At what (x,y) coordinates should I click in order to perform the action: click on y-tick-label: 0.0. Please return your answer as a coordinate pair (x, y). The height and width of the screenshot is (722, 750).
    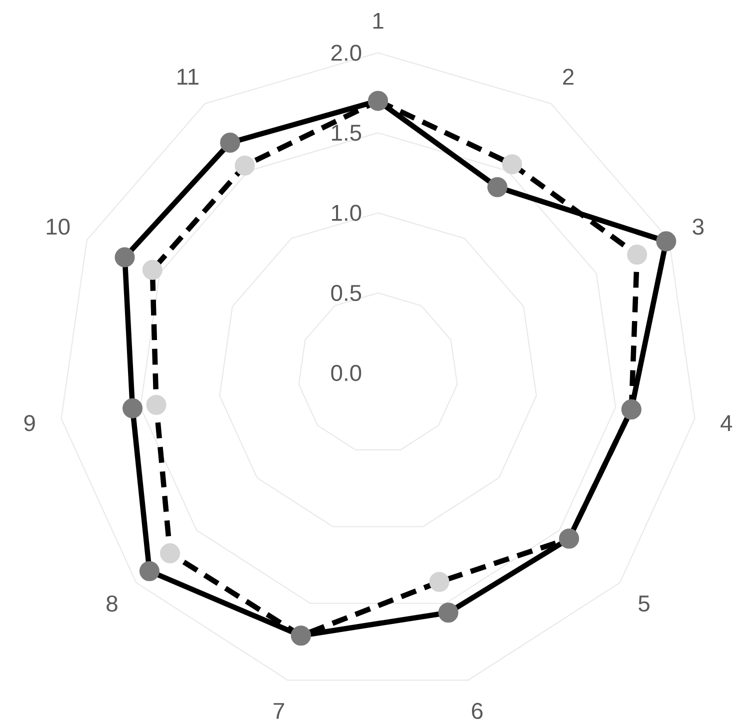
    Looking at the image, I should click on (346, 373).